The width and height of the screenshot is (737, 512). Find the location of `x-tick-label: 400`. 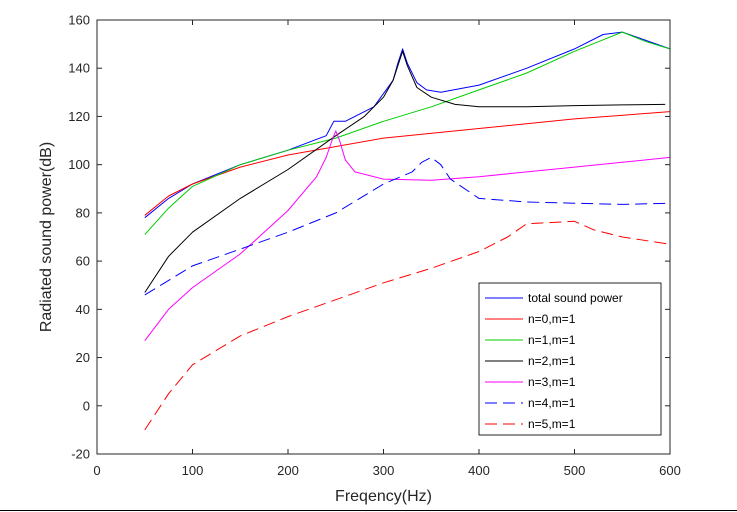

x-tick-label: 400 is located at coordinates (479, 470).